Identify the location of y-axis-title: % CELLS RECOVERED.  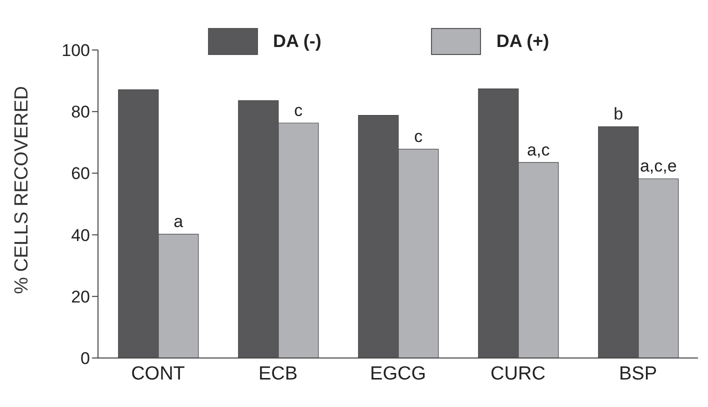
(22, 190).